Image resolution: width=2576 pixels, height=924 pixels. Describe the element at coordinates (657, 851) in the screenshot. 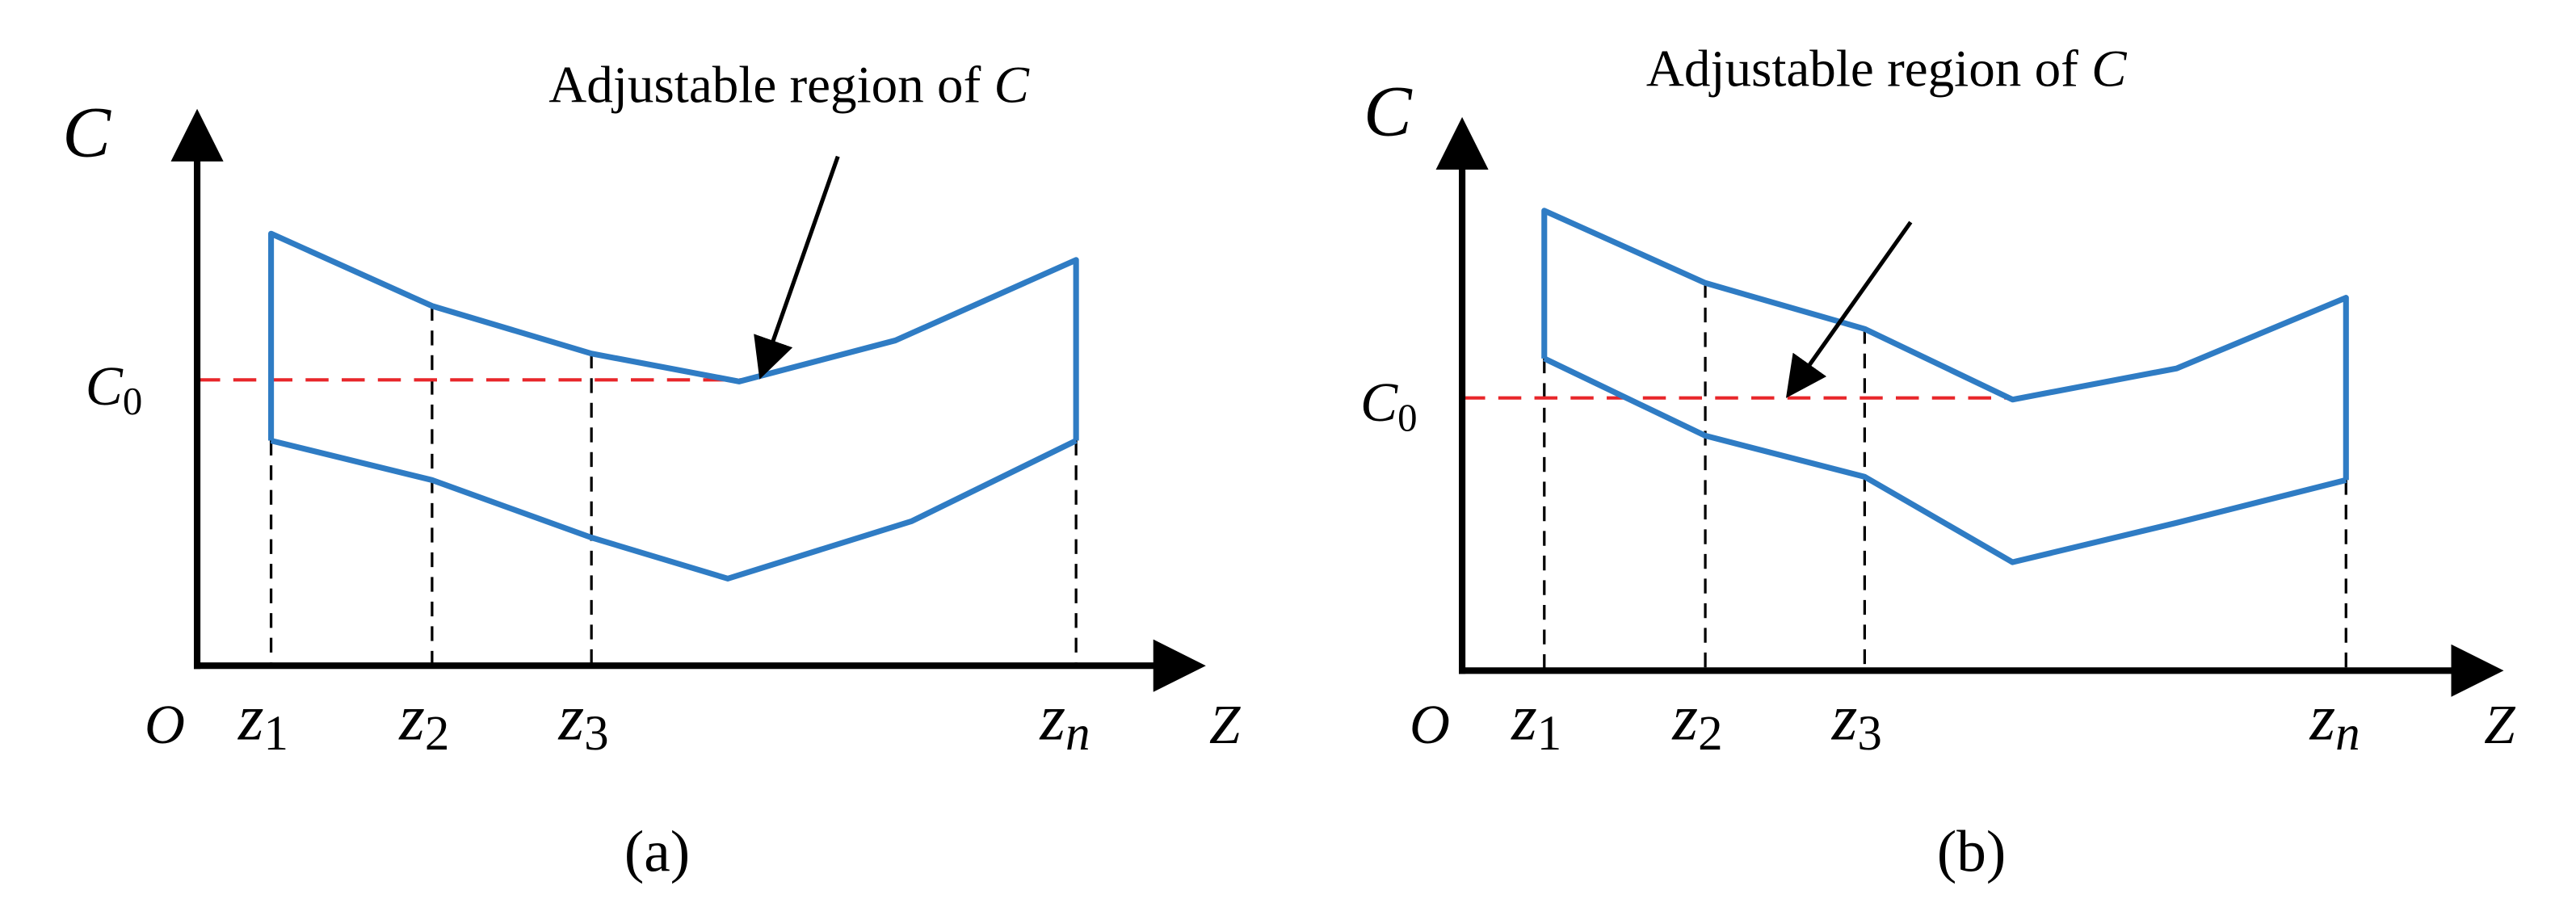

I see `caption: (a)` at that location.